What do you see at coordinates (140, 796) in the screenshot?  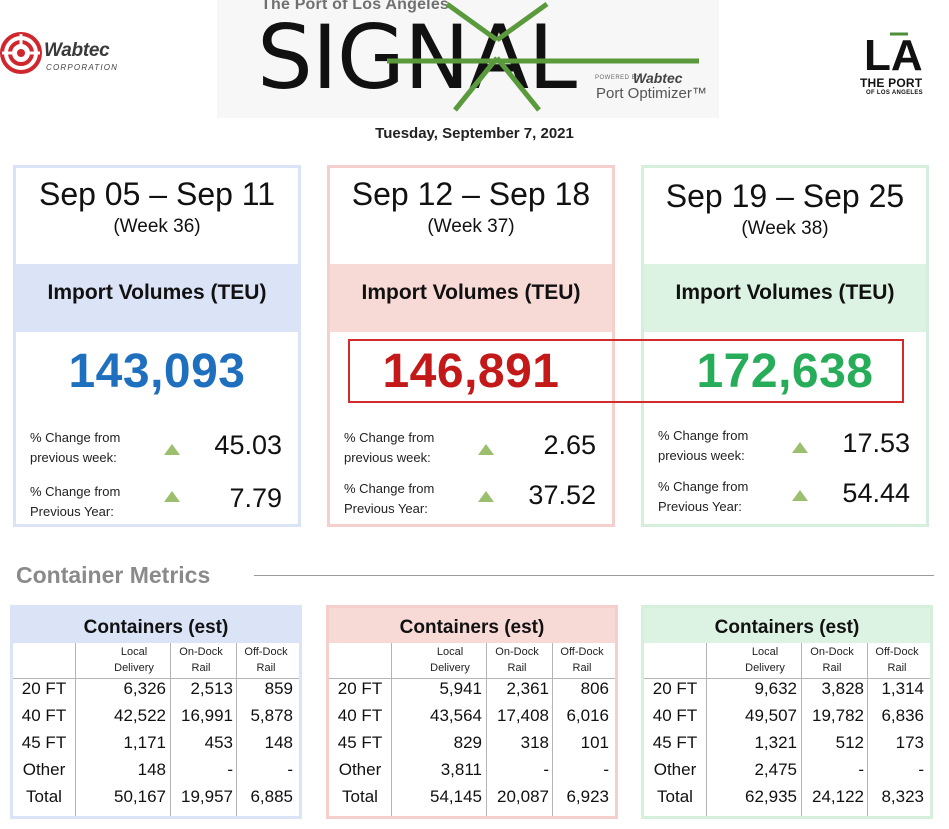 I see `table-cell: 50,167` at bounding box center [140, 796].